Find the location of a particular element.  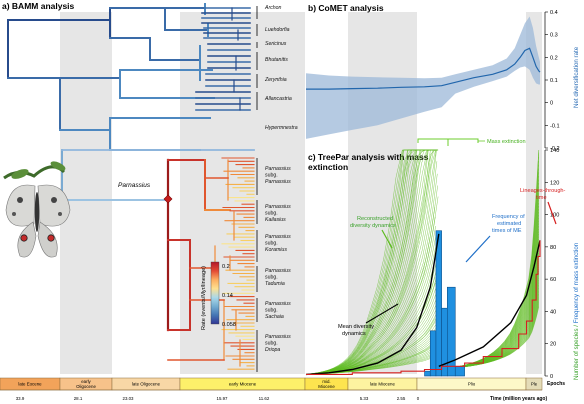

time-tick-6: 2.55 is located at coordinates (401, 398).